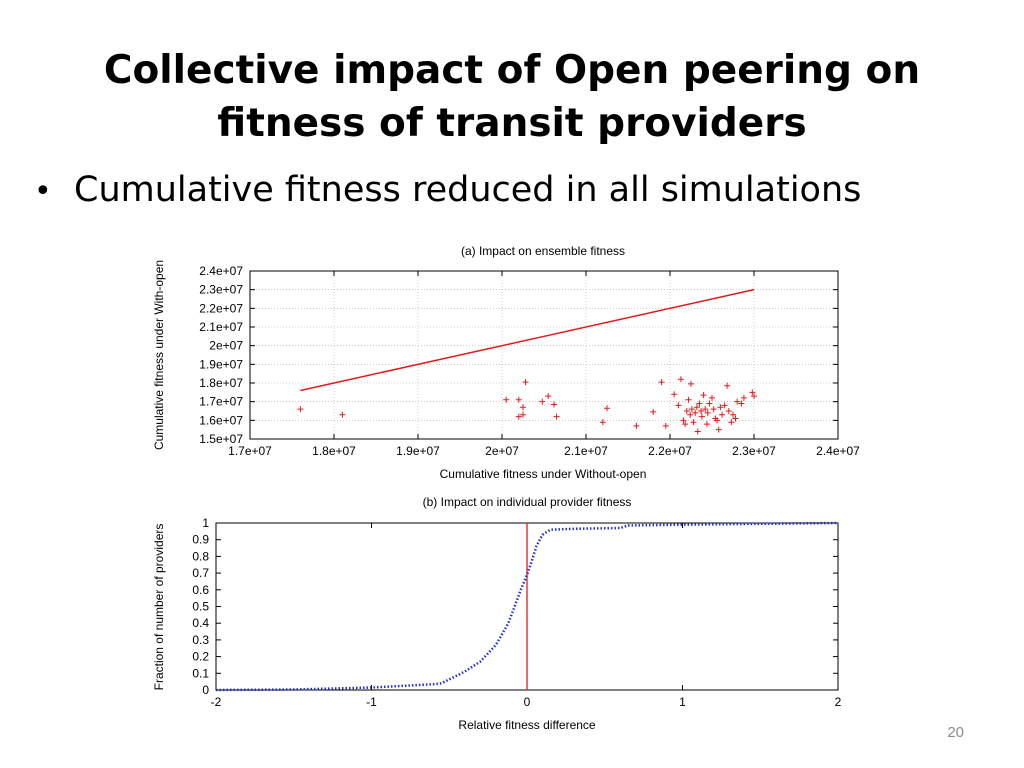 Image resolution: width=1024 pixels, height=768 pixels. I want to click on chart-b-series-line, so click(527, 606).